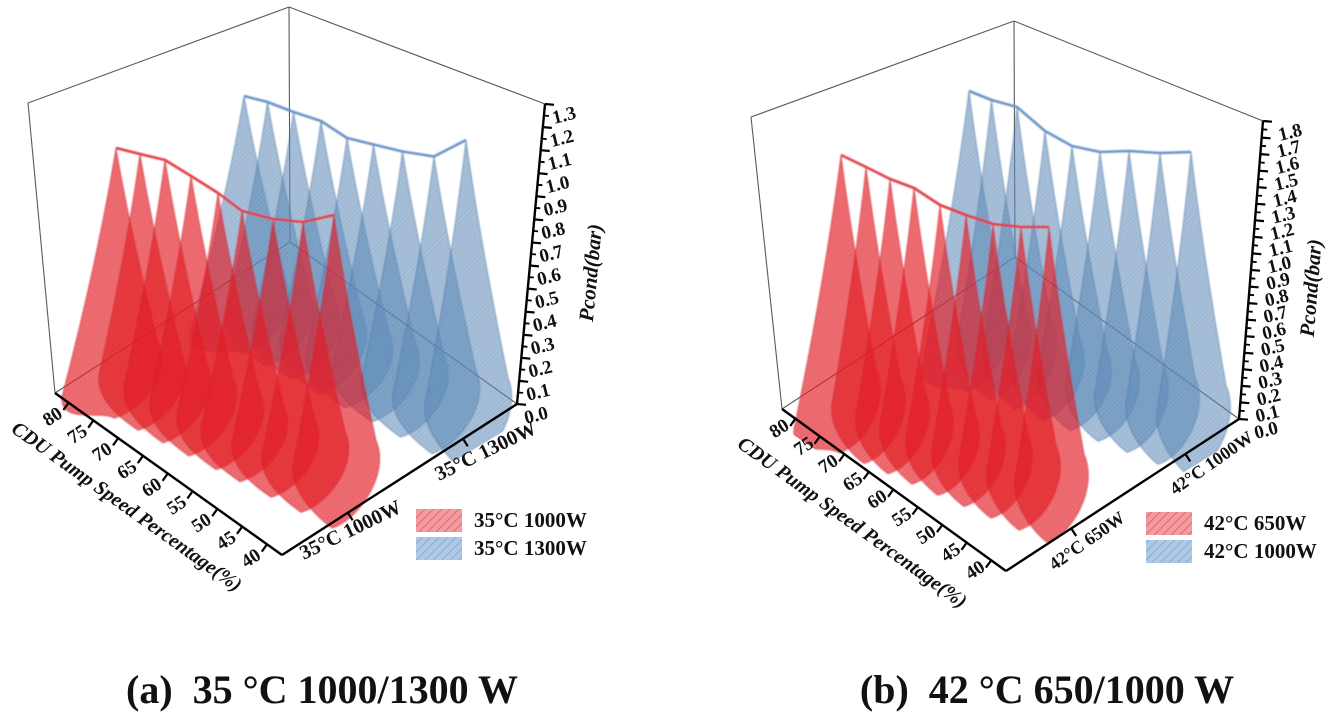  Describe the element at coordinates (1047, 689) in the screenshot. I see `svg-text: (b) 42 °C 650/1000 W` at that location.